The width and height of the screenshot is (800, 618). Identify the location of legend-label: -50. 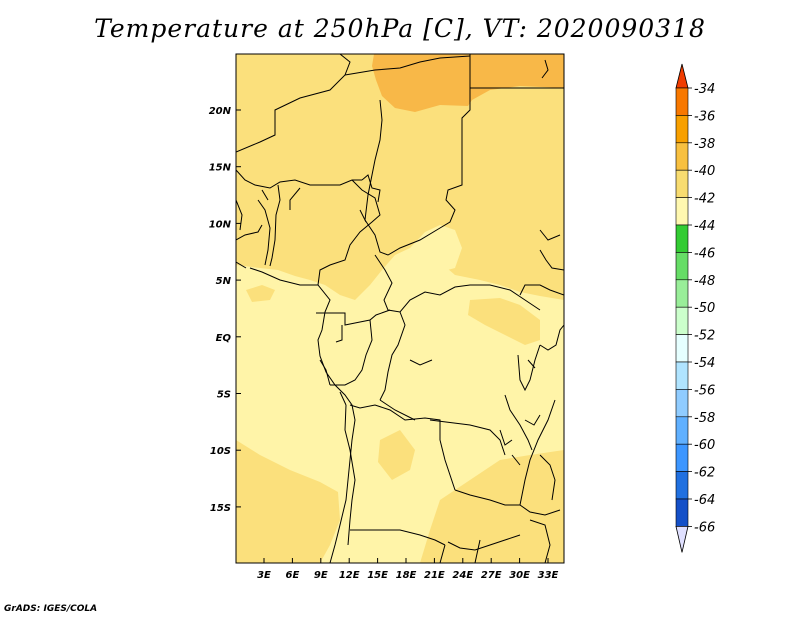
(704, 308).